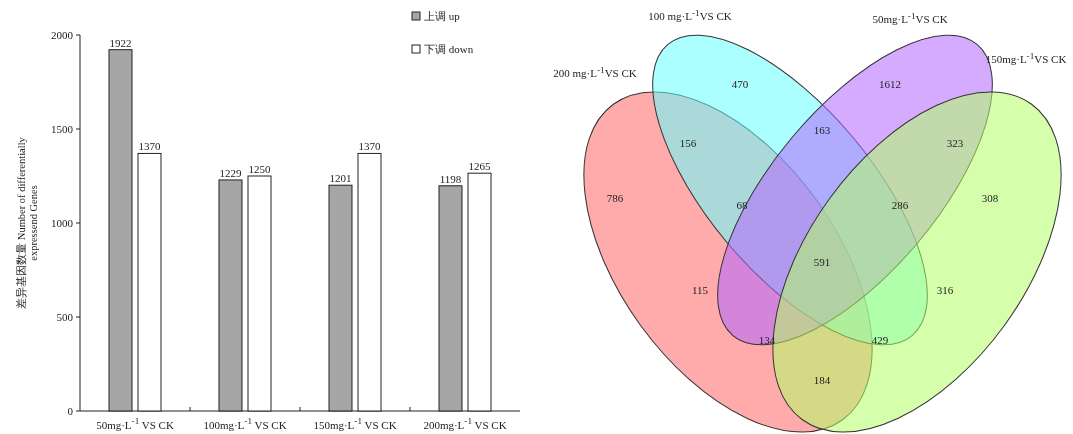 The width and height of the screenshot is (1073, 434). What do you see at coordinates (945, 290) in the screenshot?
I see `data-label: 316` at bounding box center [945, 290].